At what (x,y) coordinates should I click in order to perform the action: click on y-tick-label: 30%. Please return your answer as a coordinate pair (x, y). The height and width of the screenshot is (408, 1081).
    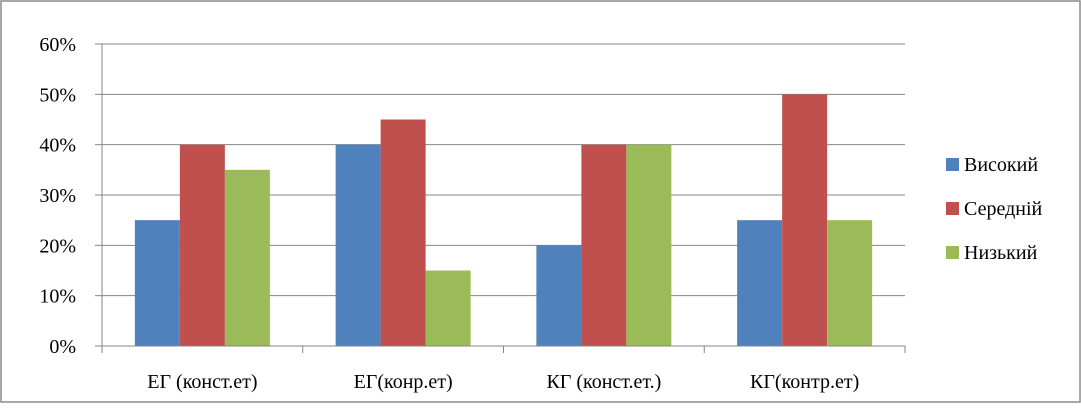
    Looking at the image, I should click on (57, 196).